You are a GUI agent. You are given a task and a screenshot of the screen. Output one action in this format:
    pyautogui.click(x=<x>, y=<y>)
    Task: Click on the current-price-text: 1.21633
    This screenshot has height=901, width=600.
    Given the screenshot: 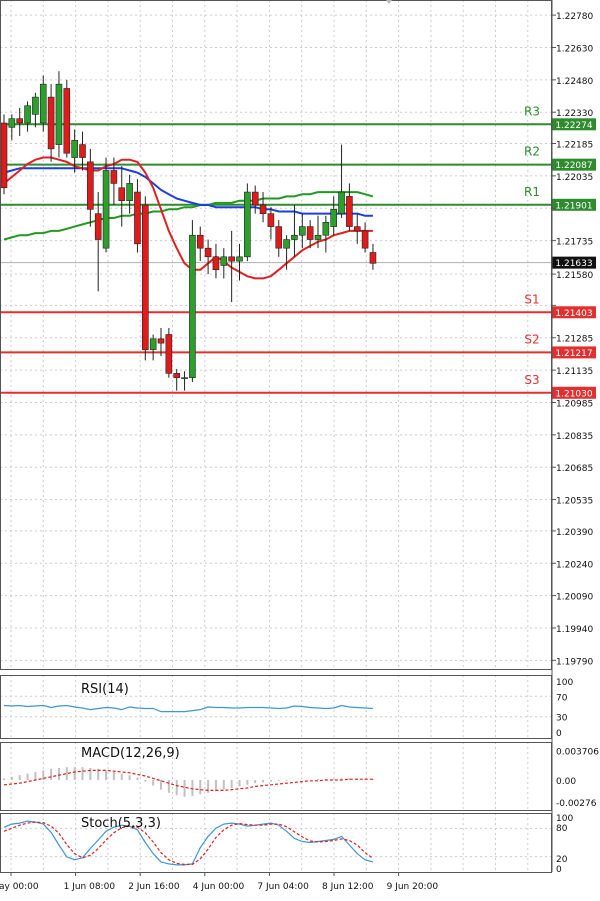 What is the action you would take?
    pyautogui.click(x=573, y=264)
    